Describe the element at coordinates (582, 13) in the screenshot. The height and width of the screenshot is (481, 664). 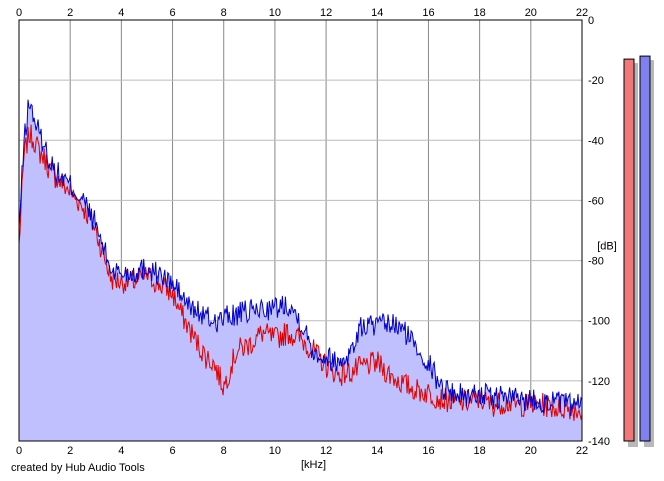
I see `x-tick-label-top: 22` at that location.